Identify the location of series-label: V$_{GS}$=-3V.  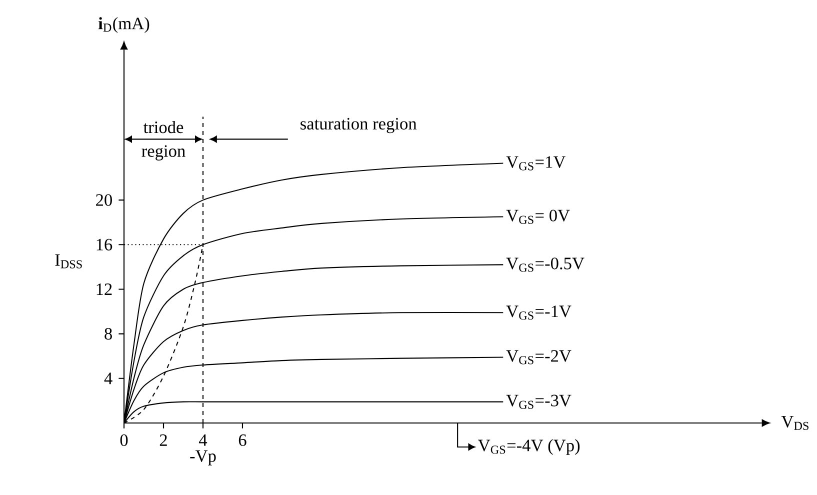
(539, 401).